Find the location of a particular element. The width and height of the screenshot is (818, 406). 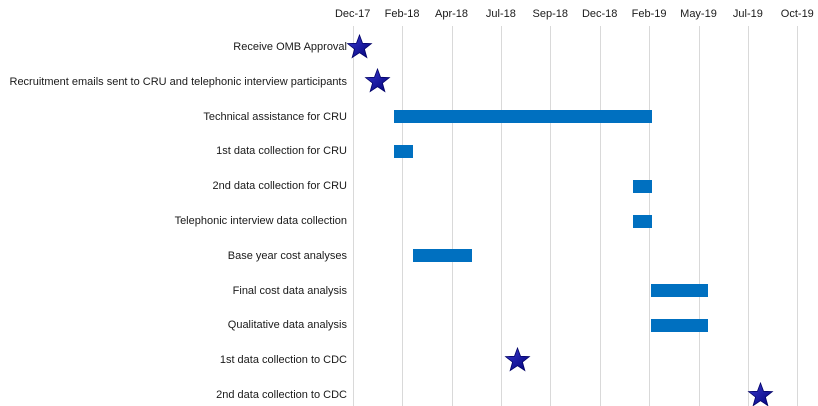

x-axis-tick-label: Jul-19 is located at coordinates (747, 14).